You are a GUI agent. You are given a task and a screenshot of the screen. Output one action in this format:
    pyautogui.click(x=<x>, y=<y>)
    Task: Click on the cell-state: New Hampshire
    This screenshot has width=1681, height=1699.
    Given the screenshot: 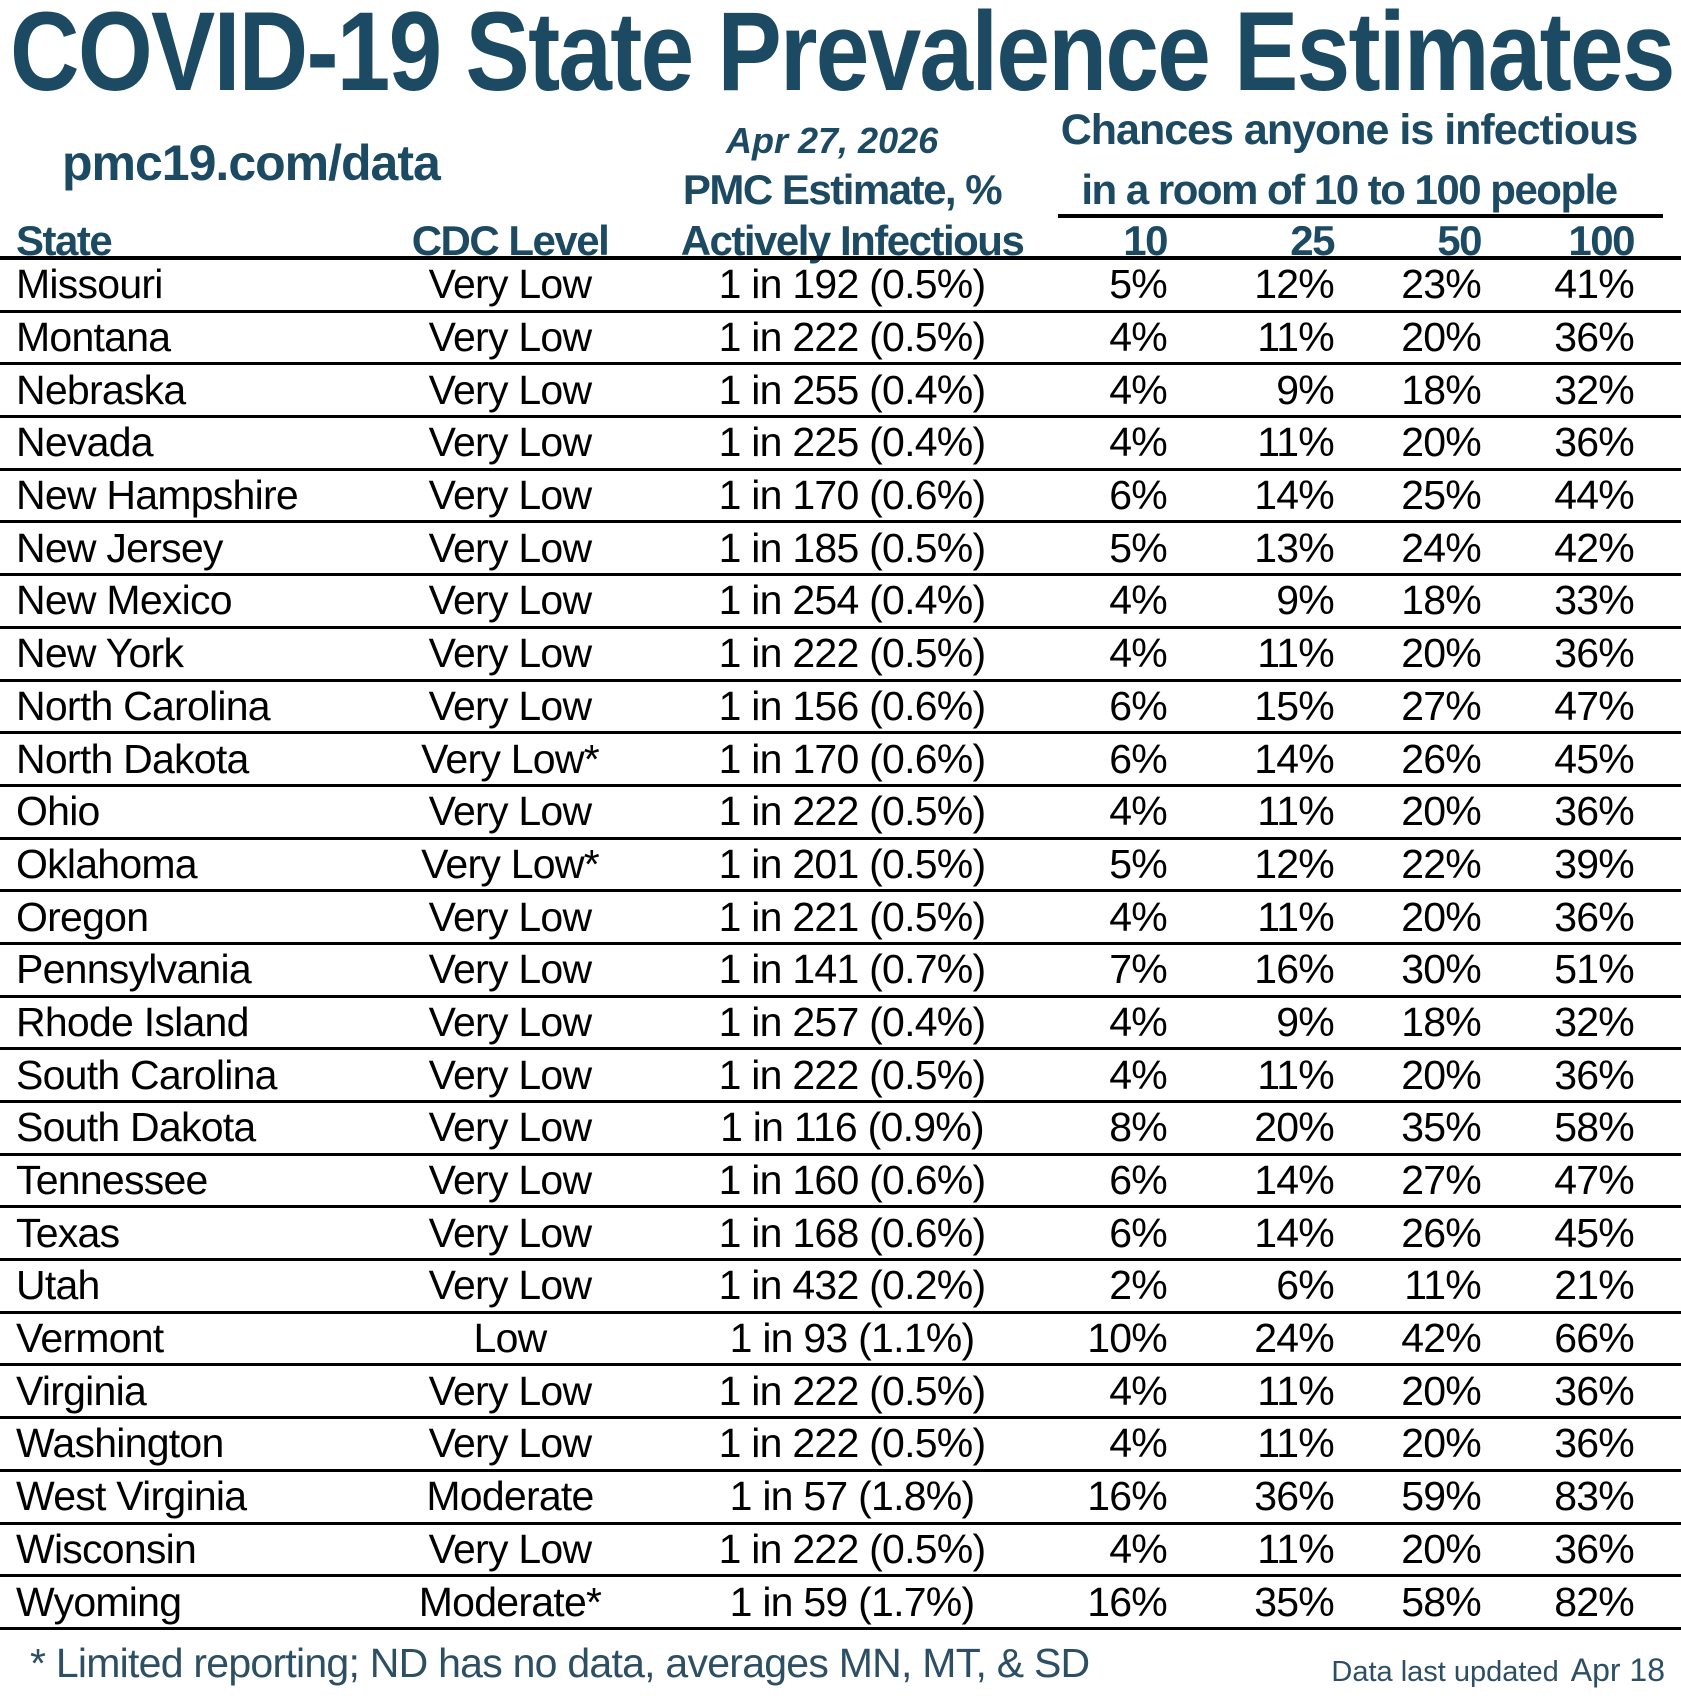 What is the action you would take?
    pyautogui.click(x=157, y=495)
    